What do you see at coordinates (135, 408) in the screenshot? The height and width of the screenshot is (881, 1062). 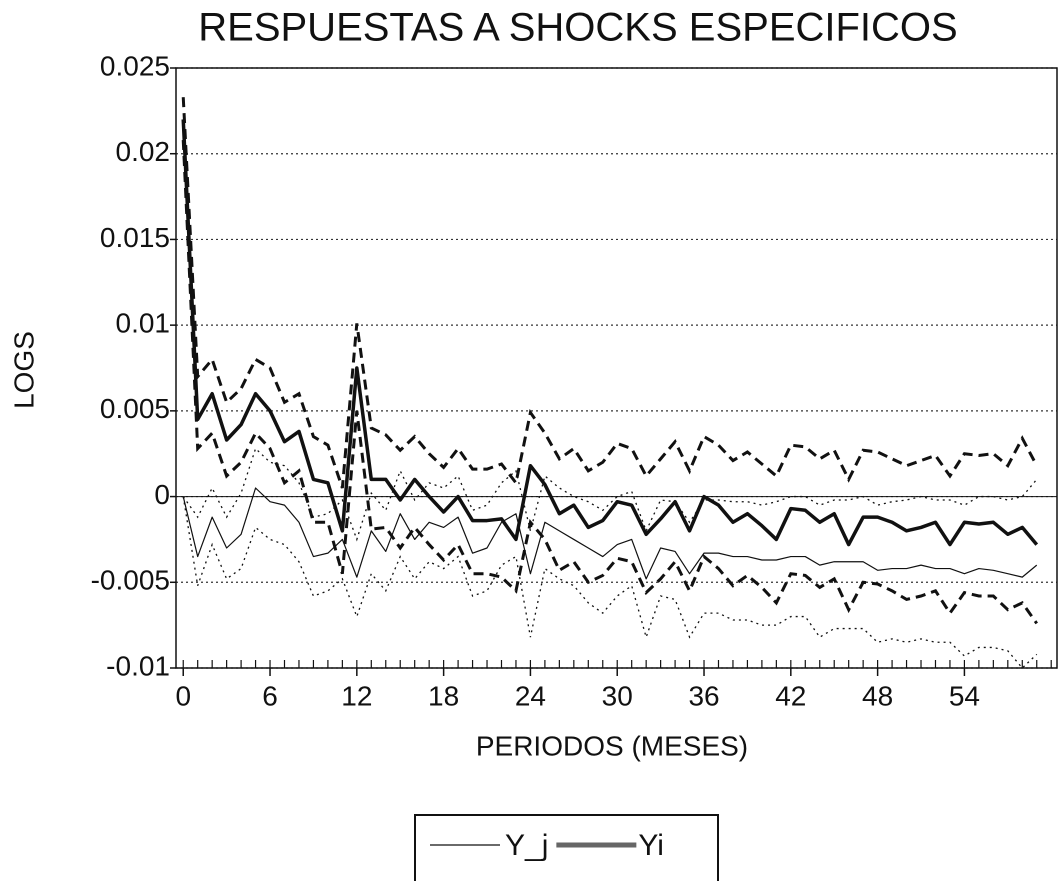 I see `y-tick-label: 0.005` at bounding box center [135, 408].